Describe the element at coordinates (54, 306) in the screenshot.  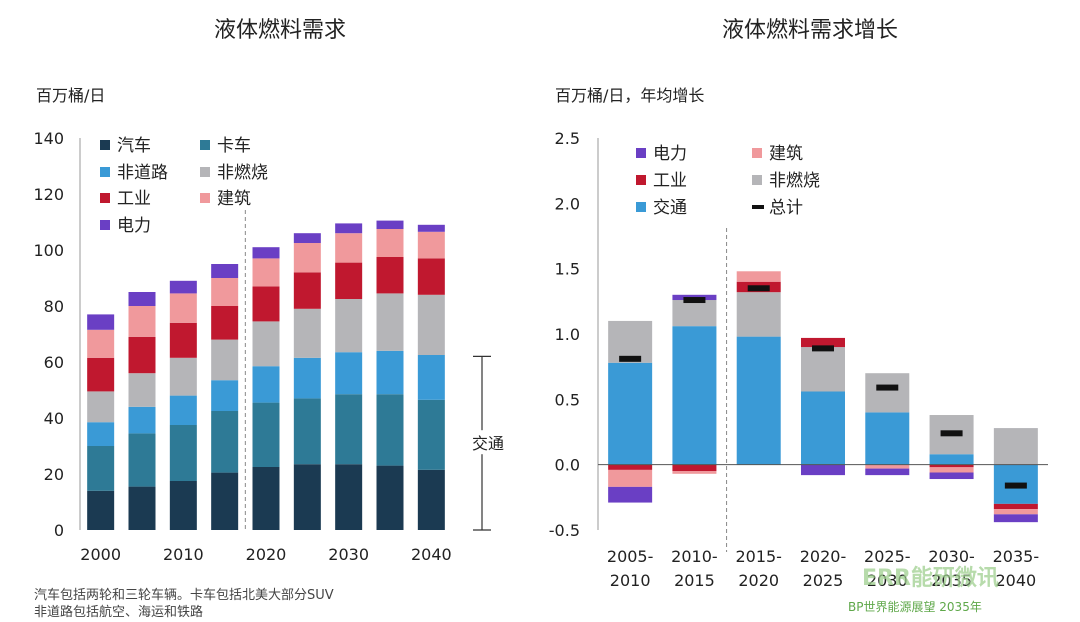
I see `left-y-tick-label: 80` at that location.